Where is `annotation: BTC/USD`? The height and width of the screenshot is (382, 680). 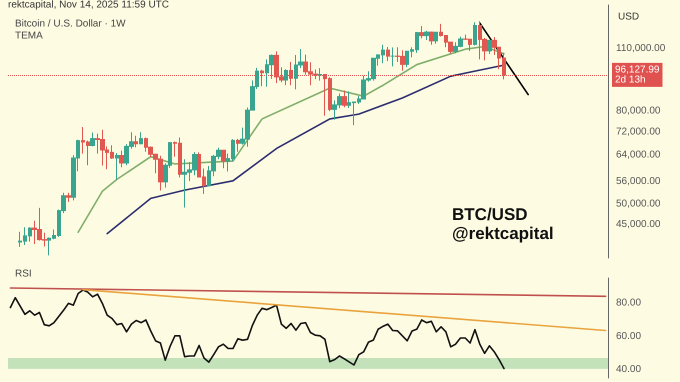
annotation: BTC/USD is located at coordinates (490, 214).